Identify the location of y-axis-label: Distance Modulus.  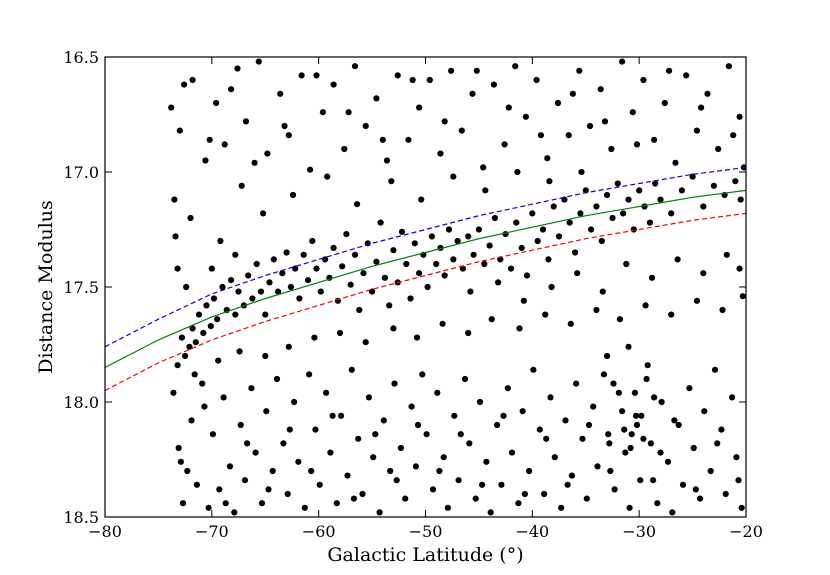
(46, 287).